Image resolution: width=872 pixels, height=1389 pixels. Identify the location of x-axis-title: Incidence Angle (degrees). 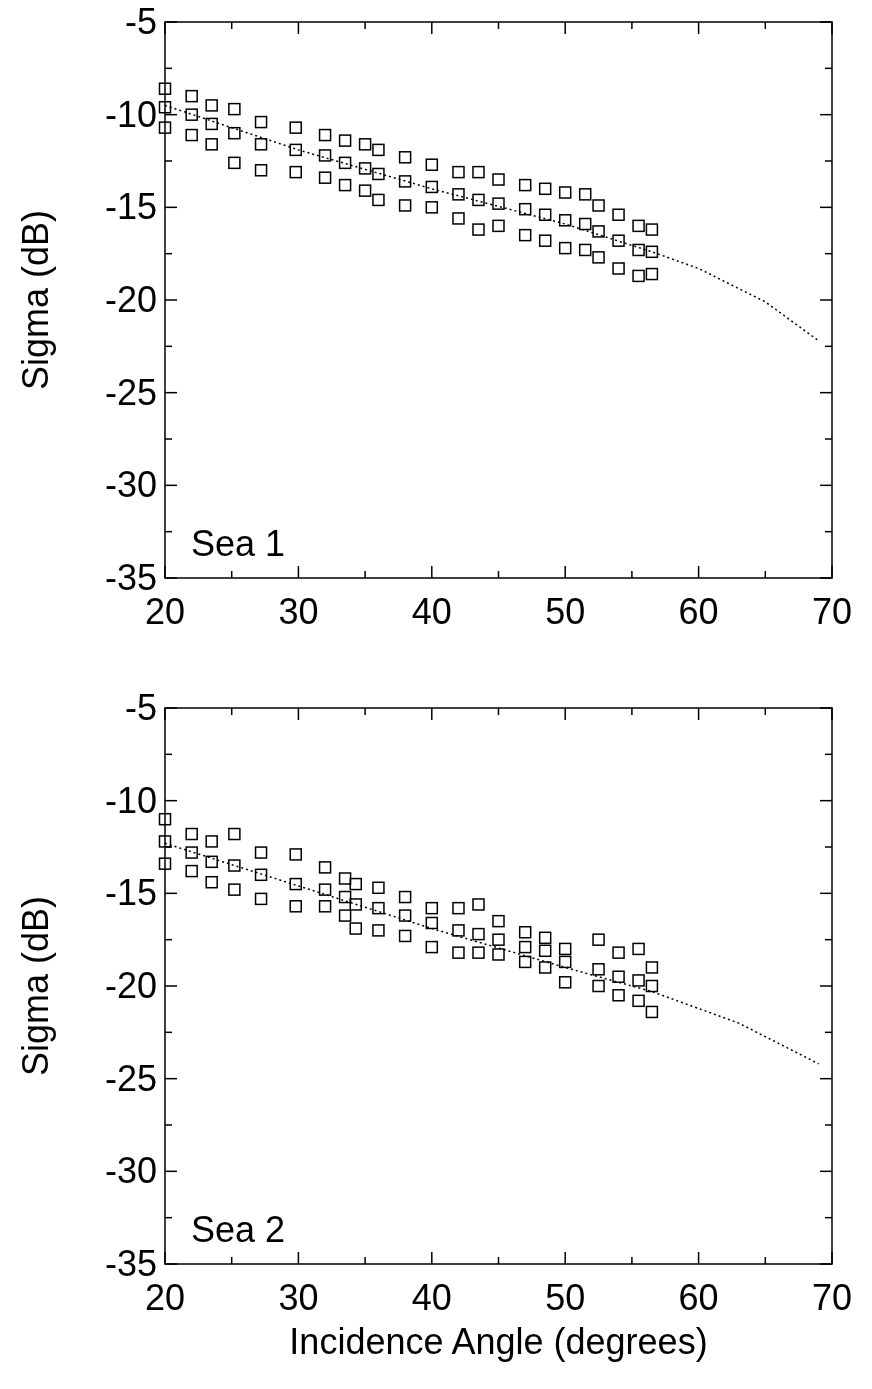
(498, 1341).